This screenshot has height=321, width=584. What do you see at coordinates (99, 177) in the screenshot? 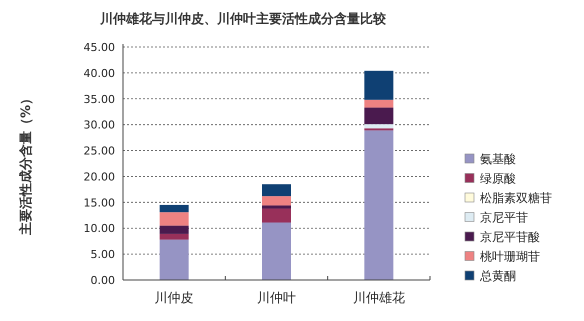
I see `y-tick-label: 20.00` at bounding box center [99, 177].